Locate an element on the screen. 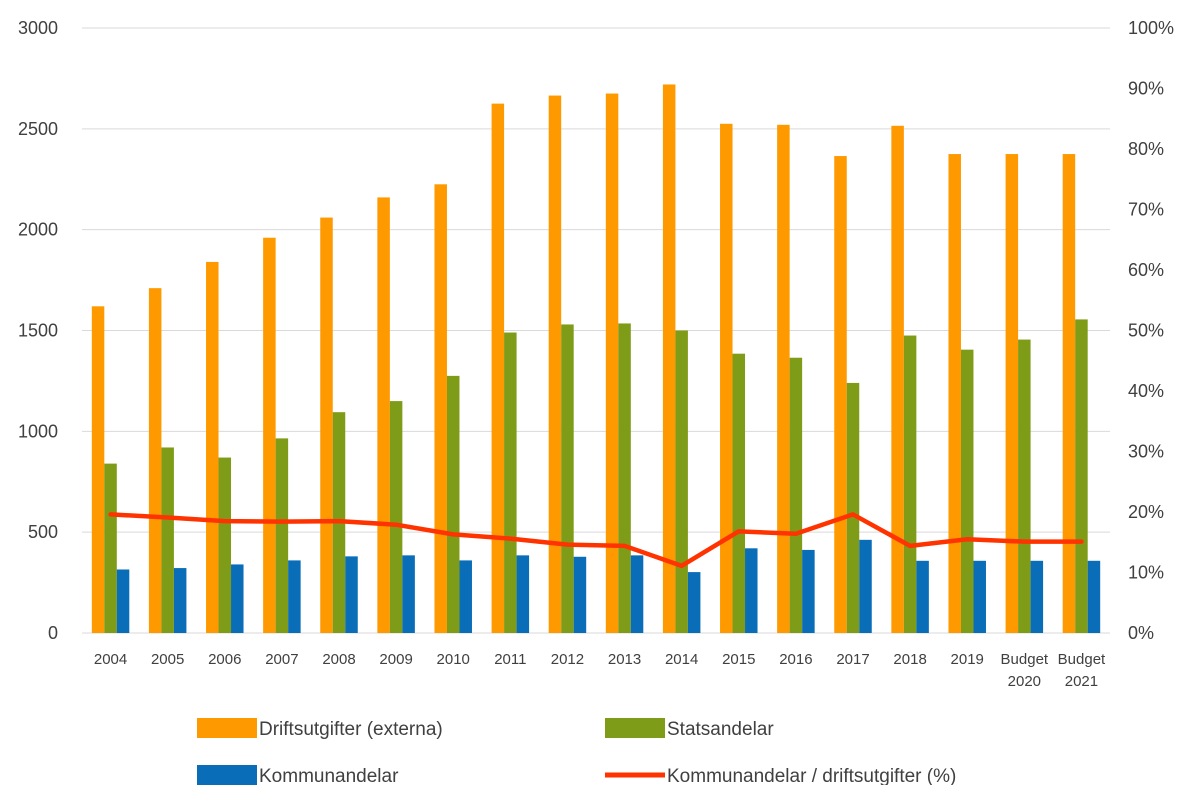 This screenshot has height=790, width=1188. x-tick-label: 2020 is located at coordinates (1024, 681).